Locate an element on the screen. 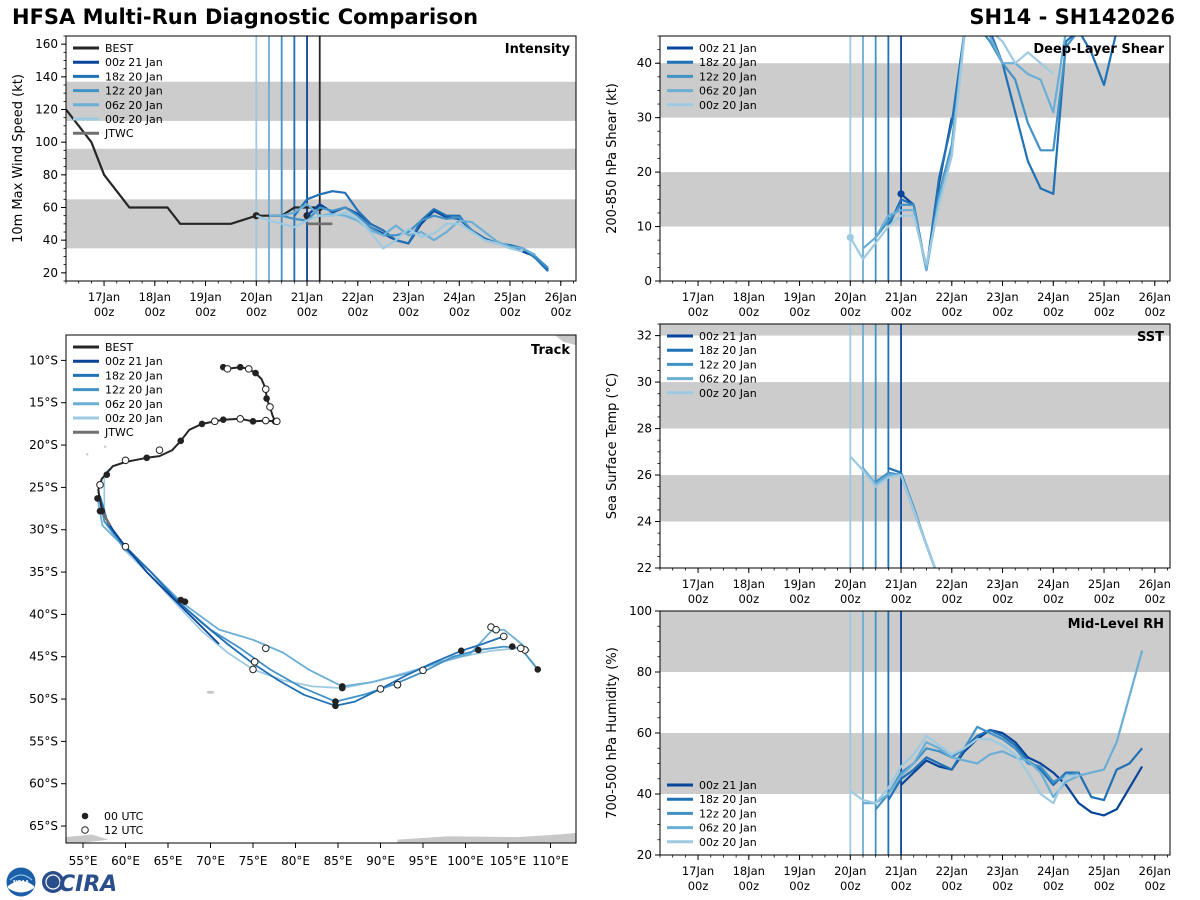 Image resolution: width=1200 pixels, height=900 pixels. legend-entry-12z-20-jan: 12z 20 Jan is located at coordinates (712, 364).